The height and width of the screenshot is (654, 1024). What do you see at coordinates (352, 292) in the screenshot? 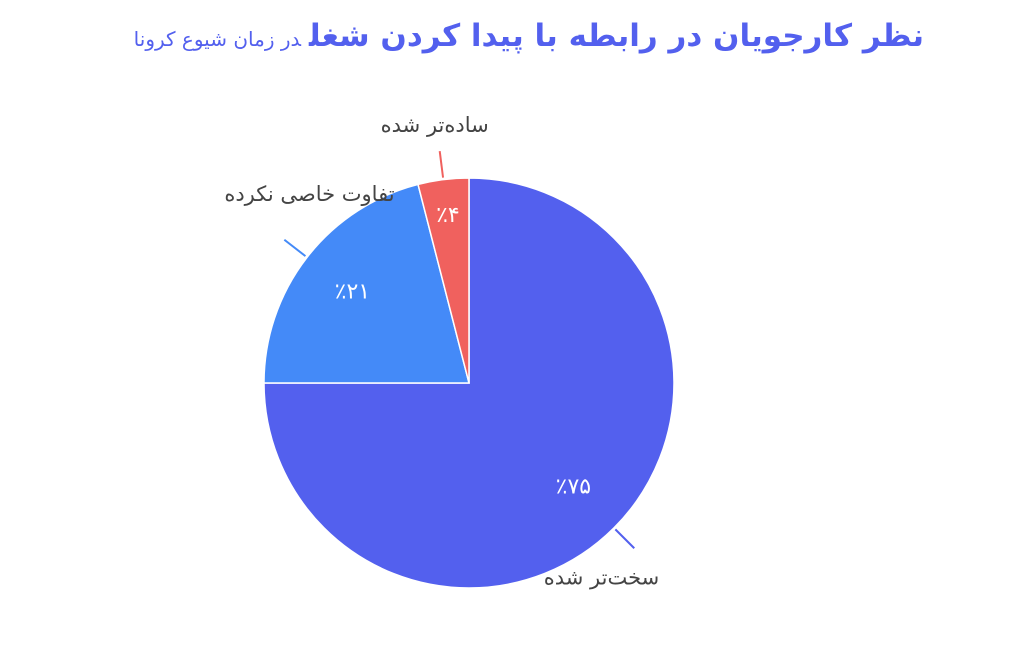
I see `value-label: ٪۲۱` at bounding box center [352, 292].